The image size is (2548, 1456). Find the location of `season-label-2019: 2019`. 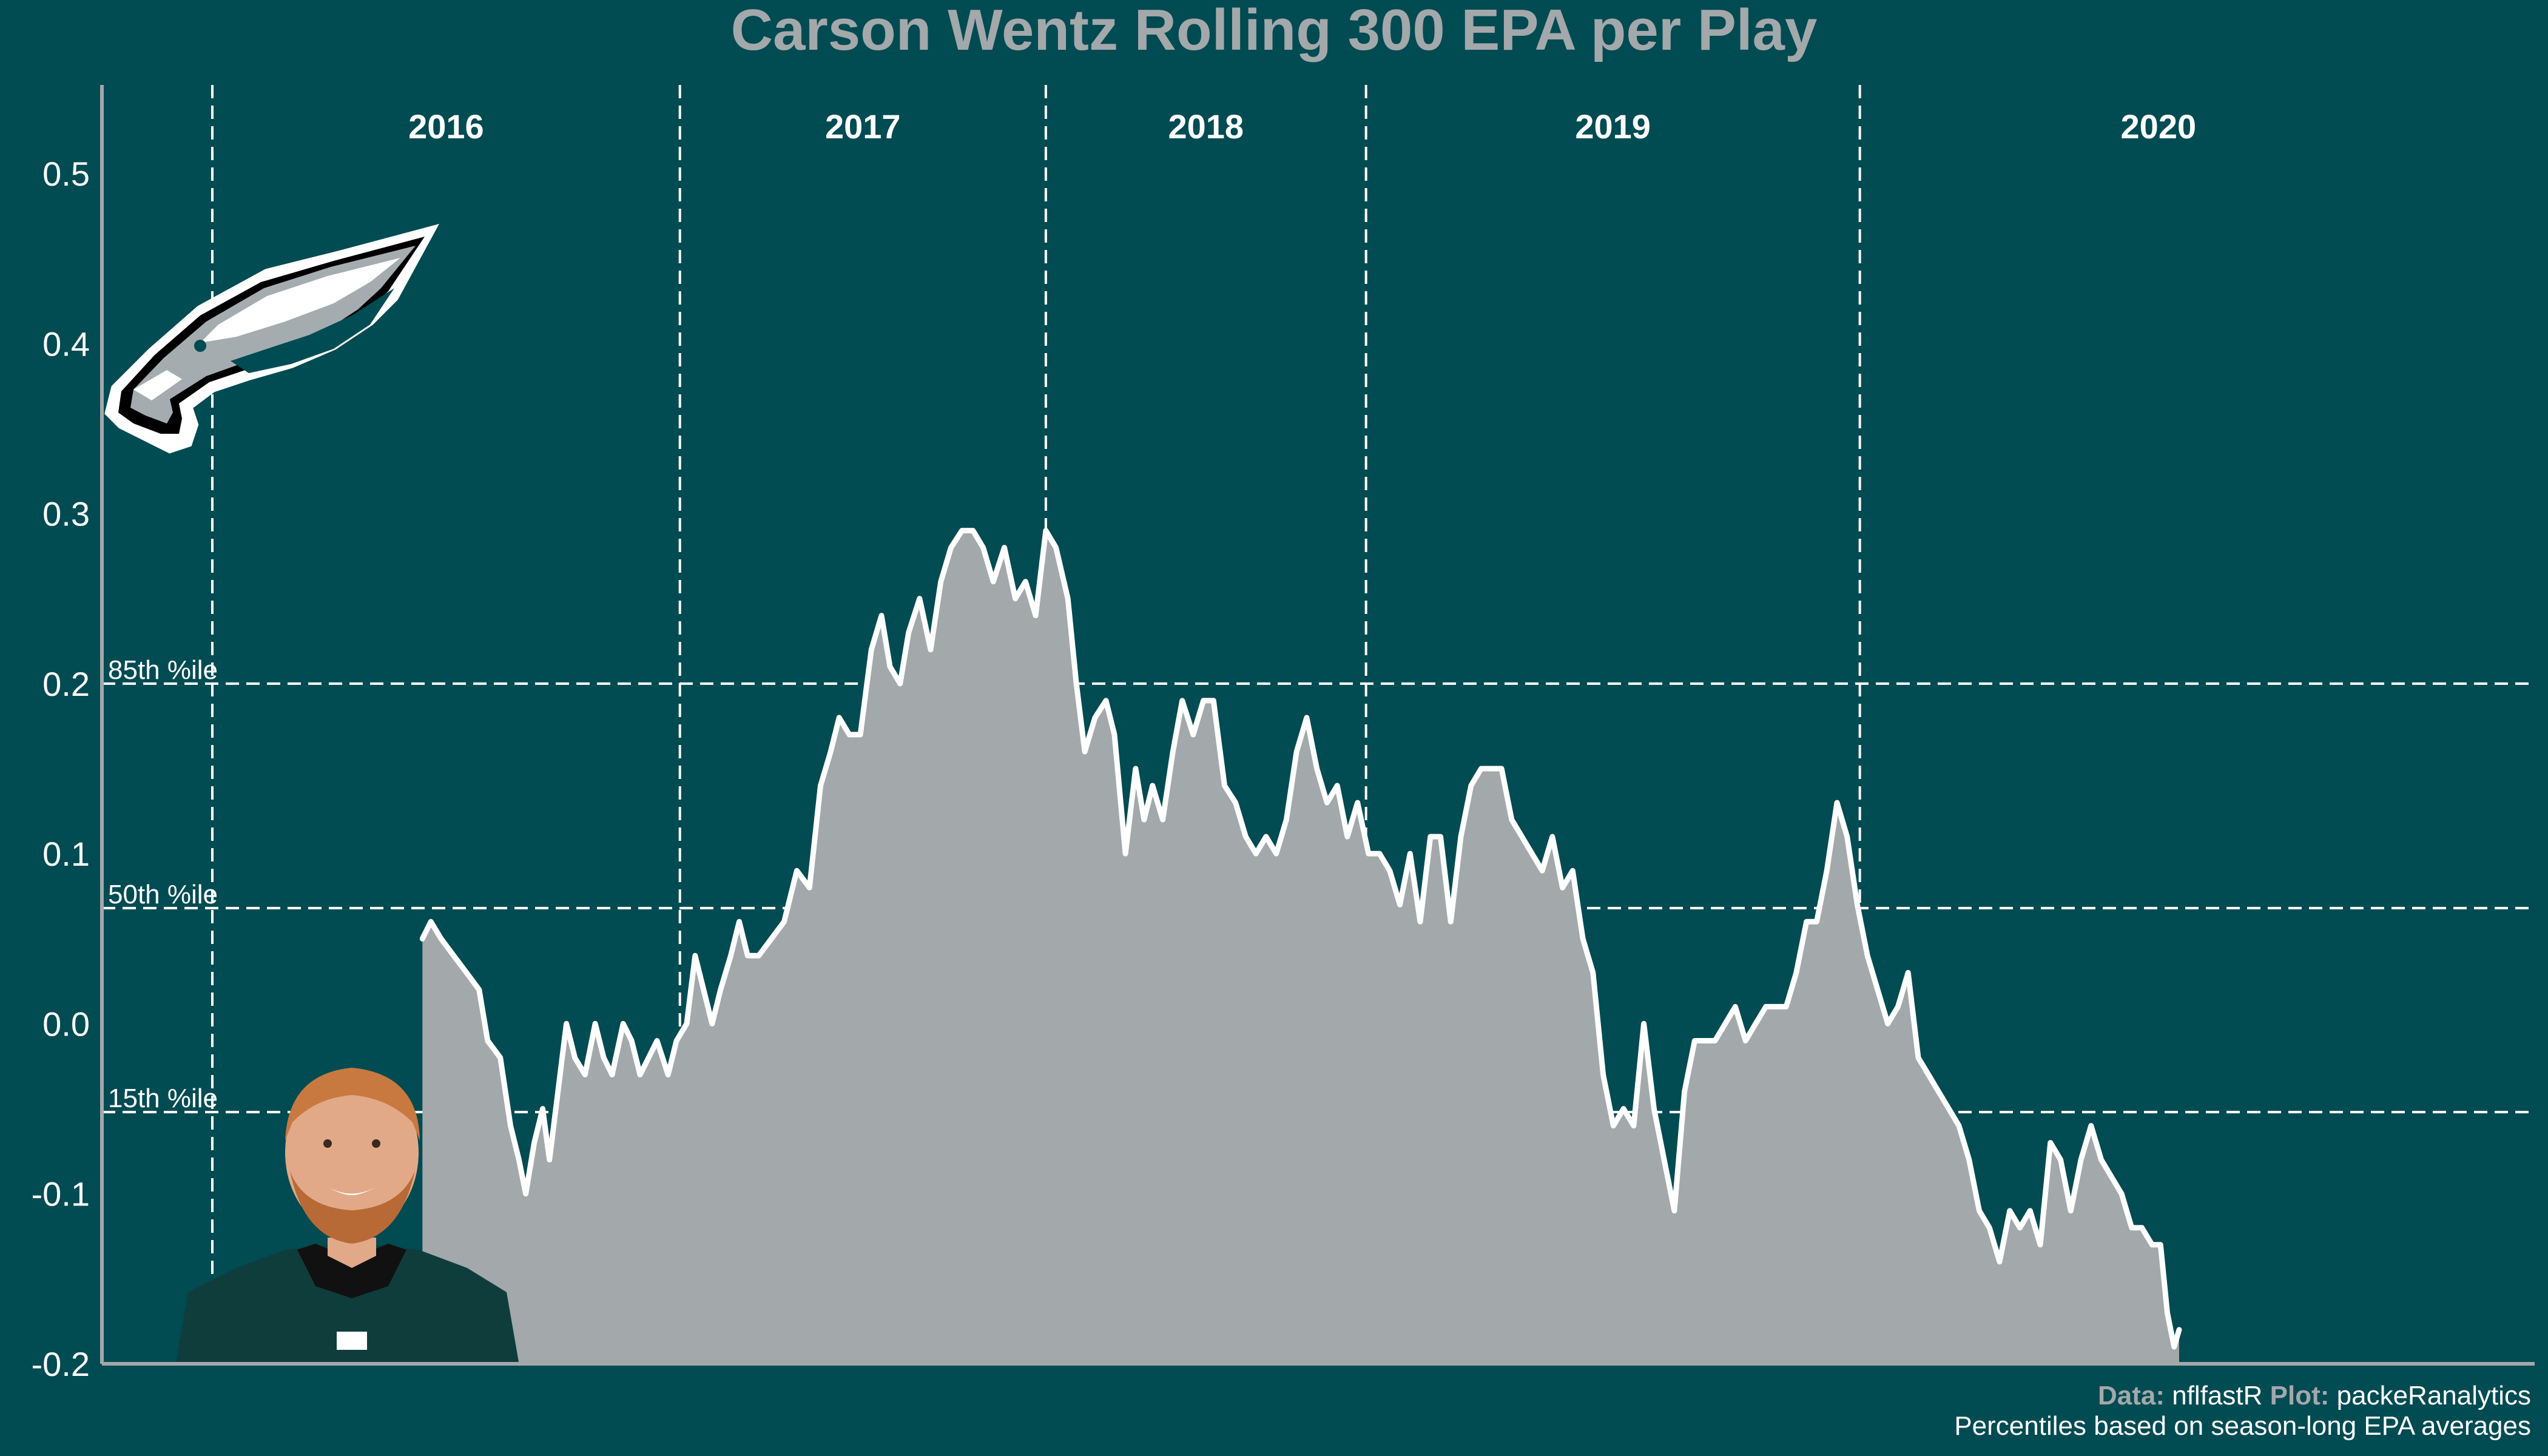

season-label-2019: 2019 is located at coordinates (1613, 126).